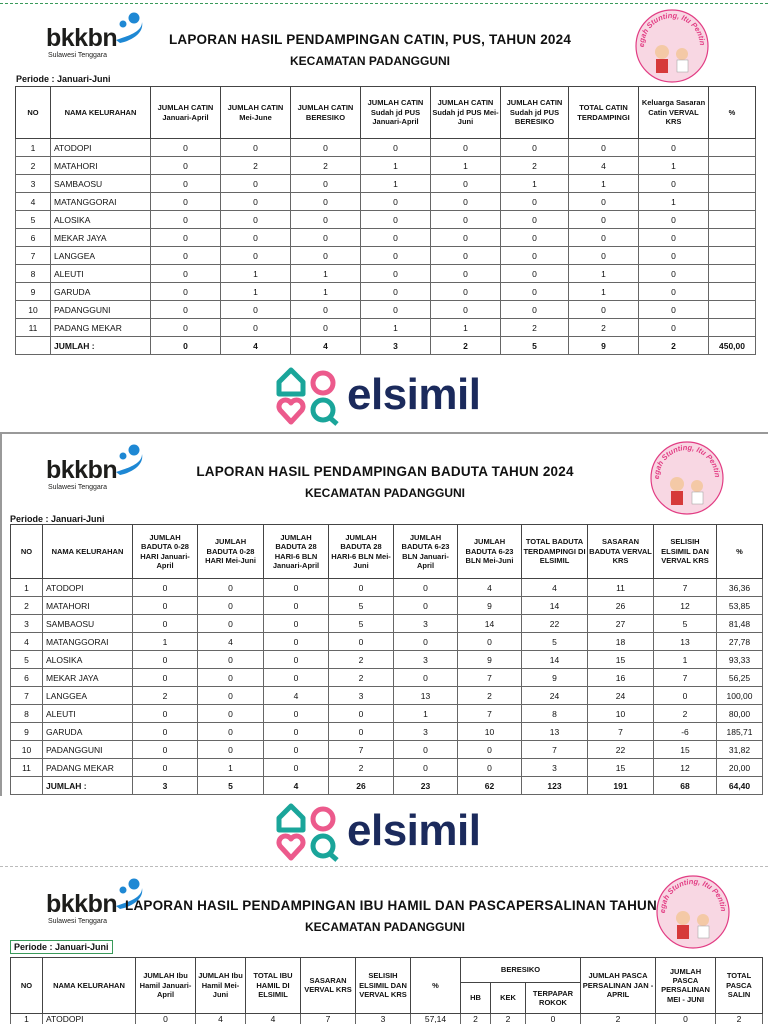 This screenshot has height=1024, width=768. Describe the element at coordinates (26, 731) in the screenshot. I see `table-cell: 9` at that location.